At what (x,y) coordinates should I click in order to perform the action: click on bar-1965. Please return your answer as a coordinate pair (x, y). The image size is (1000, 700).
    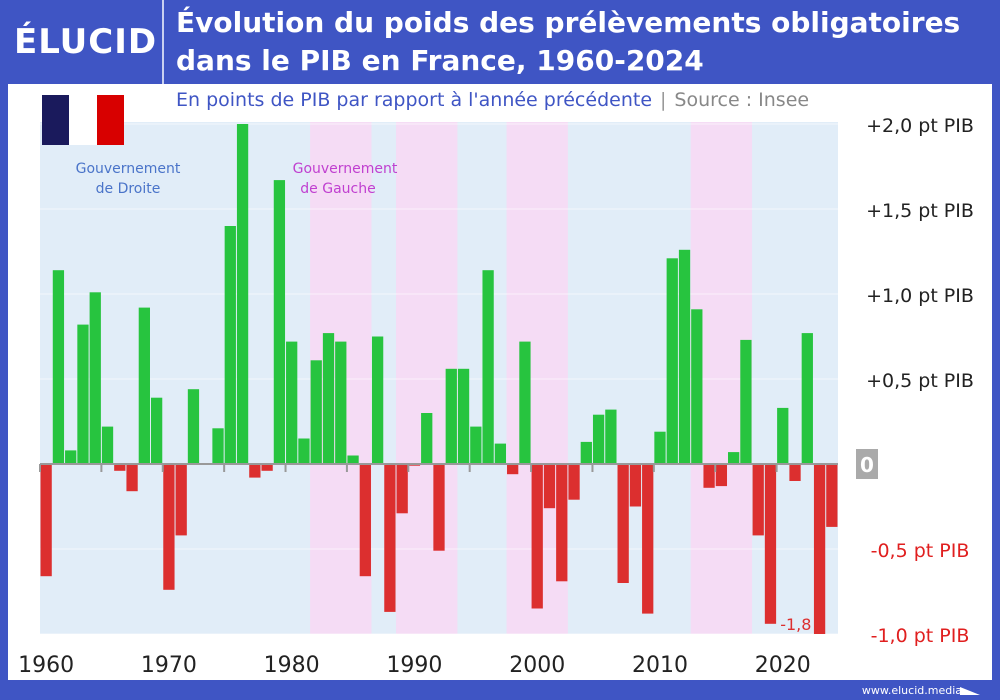
    Looking at the image, I should click on (107, 445).